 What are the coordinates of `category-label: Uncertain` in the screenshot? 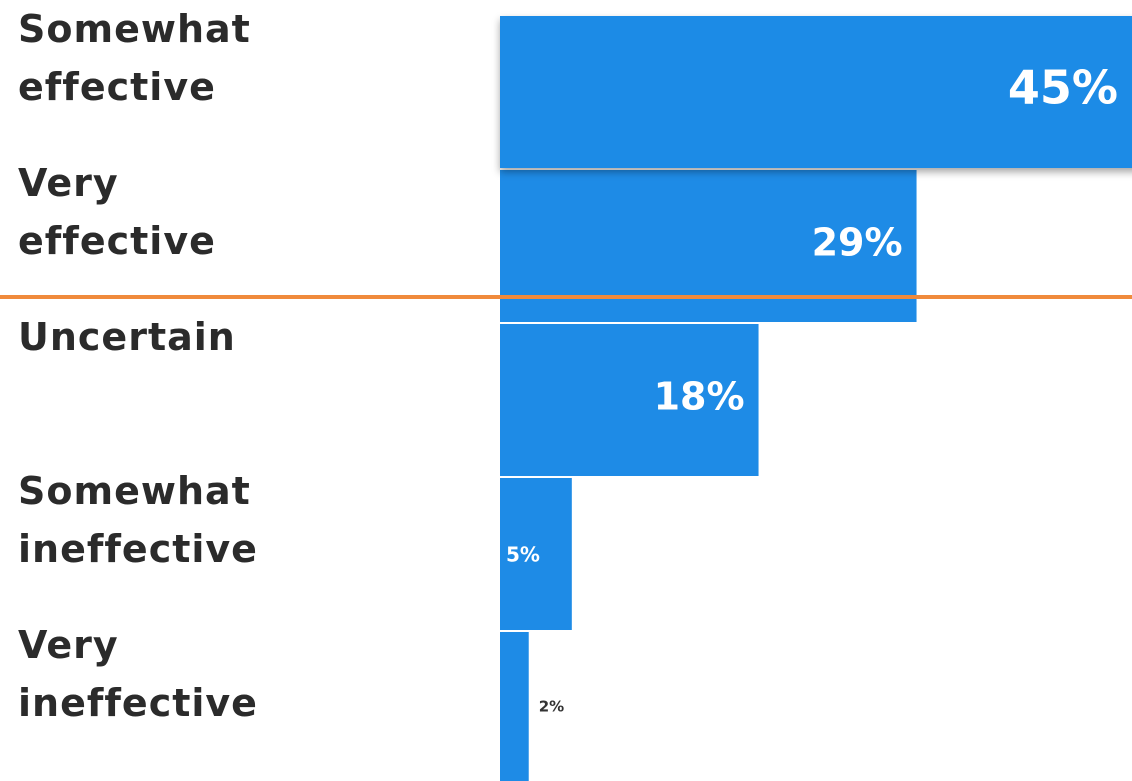 It's located at (127, 337).